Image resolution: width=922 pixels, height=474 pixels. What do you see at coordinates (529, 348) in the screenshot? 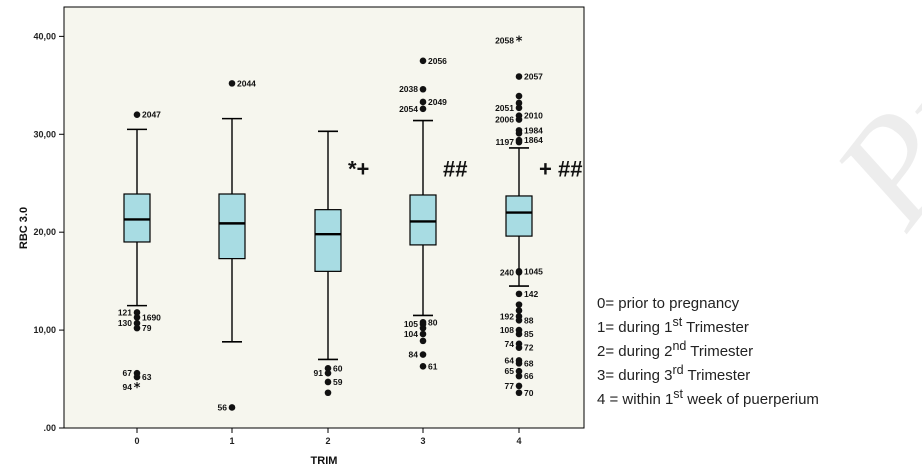
I see `outlier-label: 72` at bounding box center [529, 348].